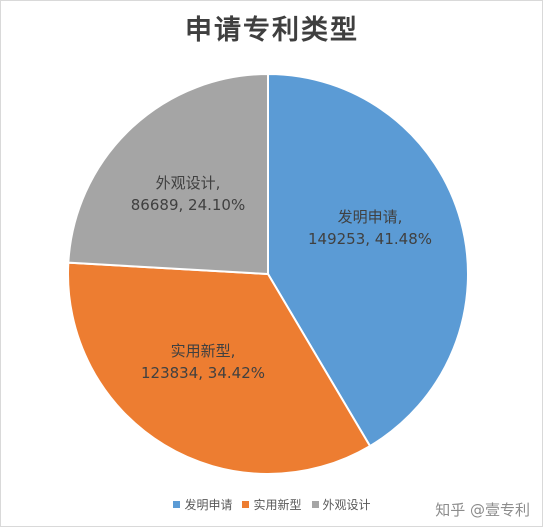 The height and width of the screenshot is (528, 544). I want to click on legend-item-3: 外观设计, so click(341, 504).